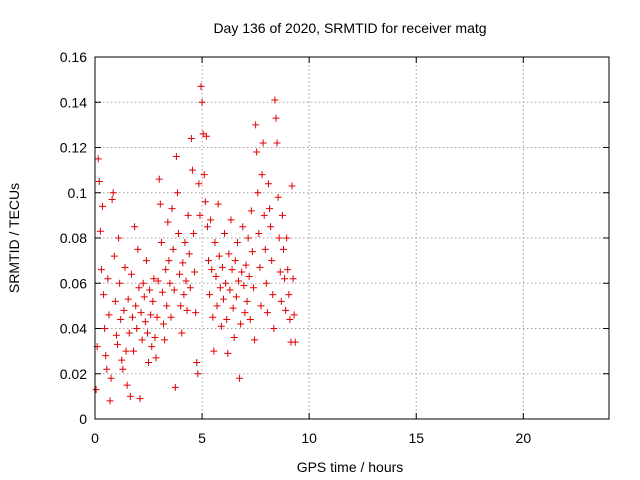 The image size is (640, 480). What do you see at coordinates (73, 374) in the screenshot?
I see `y-tick-label: 0.02` at bounding box center [73, 374].